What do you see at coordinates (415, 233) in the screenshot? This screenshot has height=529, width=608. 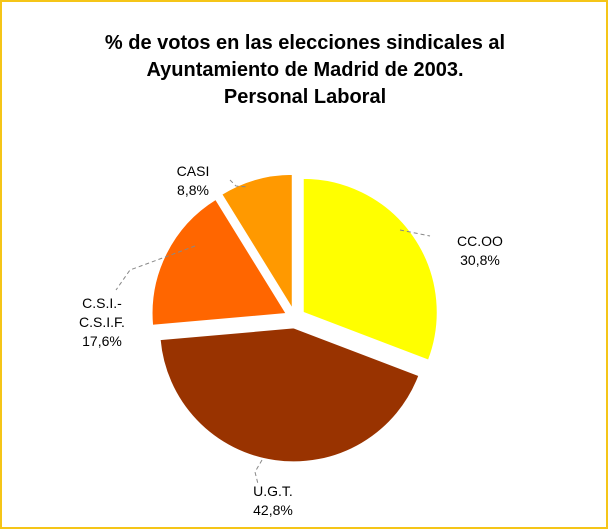 I see `leader-line-ccoo` at bounding box center [415, 233].